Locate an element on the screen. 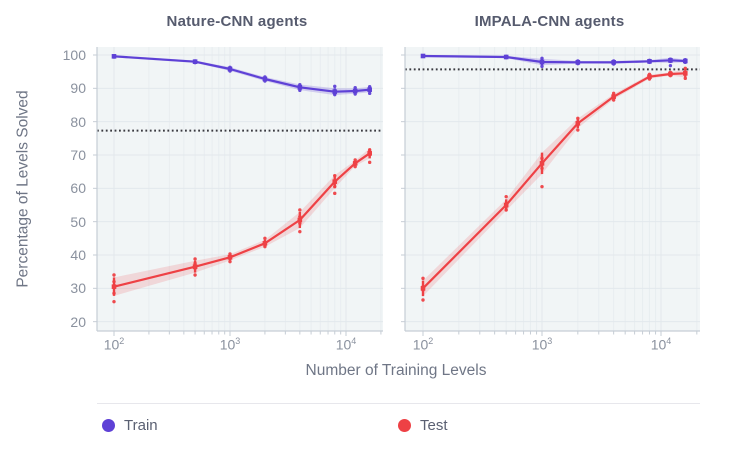 The width and height of the screenshot is (740, 453). y-tick-label: 20 is located at coordinates (78, 321).